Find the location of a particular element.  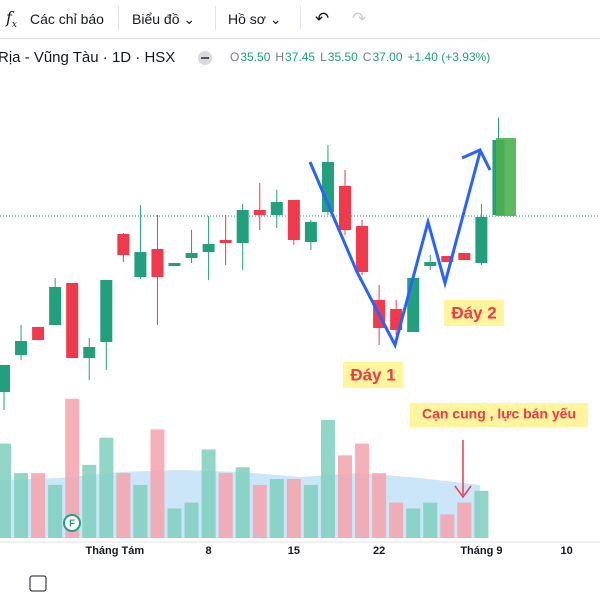

ohlc-label: O is located at coordinates (234, 57).